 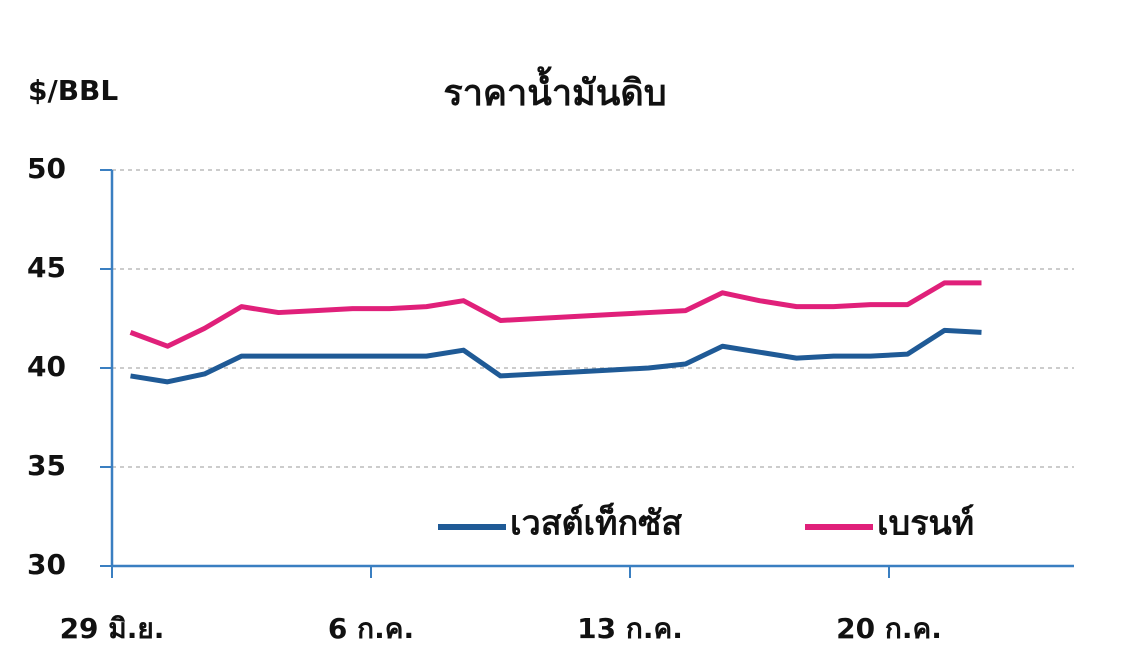 I want to click on y-tick-label: 50, so click(x=46, y=168).